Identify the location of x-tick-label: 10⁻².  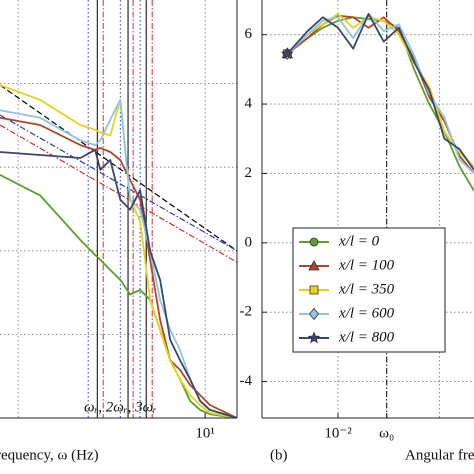
(338, 433).